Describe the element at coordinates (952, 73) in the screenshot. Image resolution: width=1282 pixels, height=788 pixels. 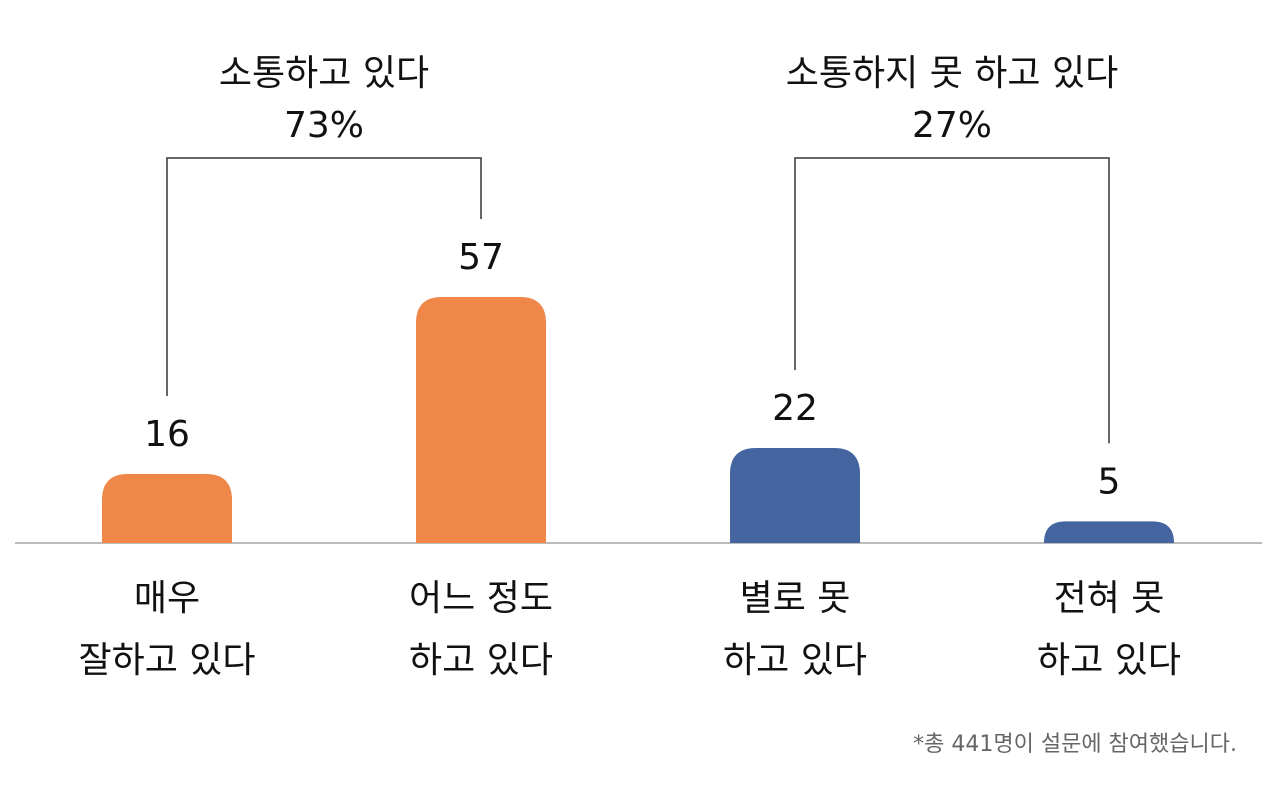
I see `group-label: 소통하지 못 하고 있다` at that location.